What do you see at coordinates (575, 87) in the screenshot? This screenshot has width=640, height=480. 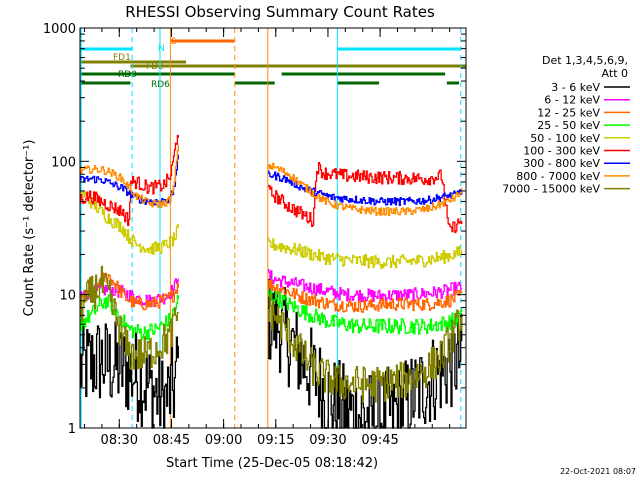 I see `legend-label: 3 - 6 keV` at bounding box center [575, 87].